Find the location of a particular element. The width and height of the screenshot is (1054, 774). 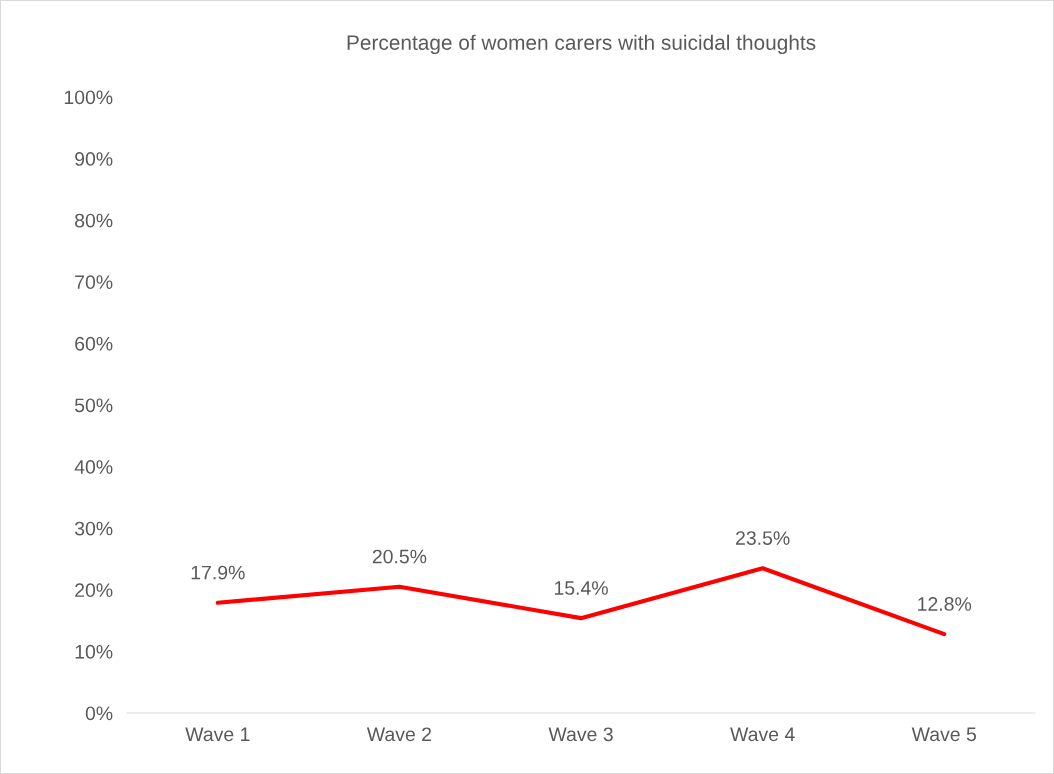

data-label: 12.8% is located at coordinates (945, 604).